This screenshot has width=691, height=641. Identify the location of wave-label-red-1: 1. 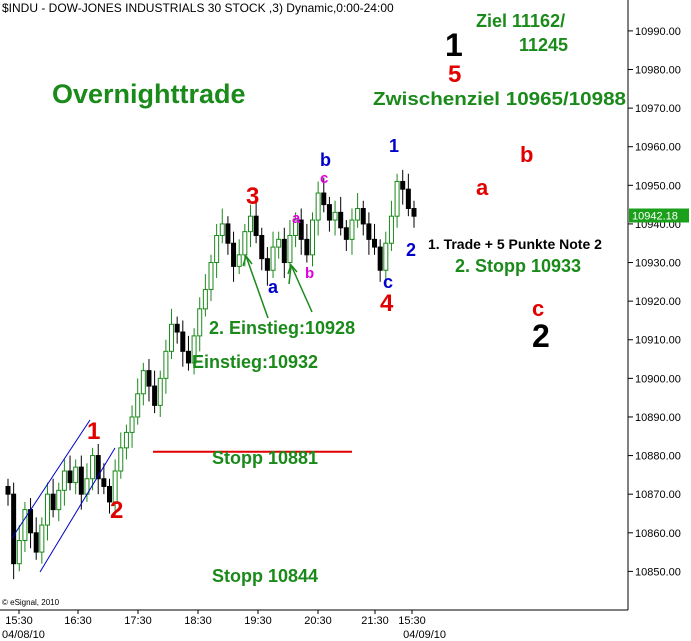
(93, 431).